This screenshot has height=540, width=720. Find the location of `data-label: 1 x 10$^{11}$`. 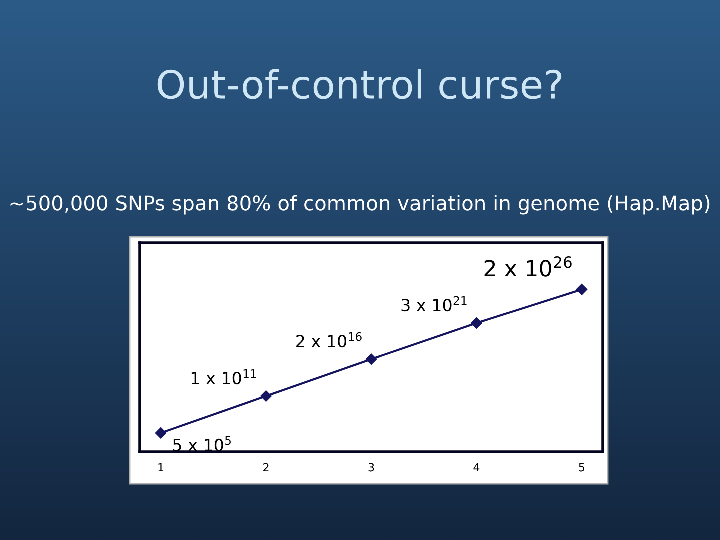

data-label: 1 x 10$^{11}$ is located at coordinates (224, 377).